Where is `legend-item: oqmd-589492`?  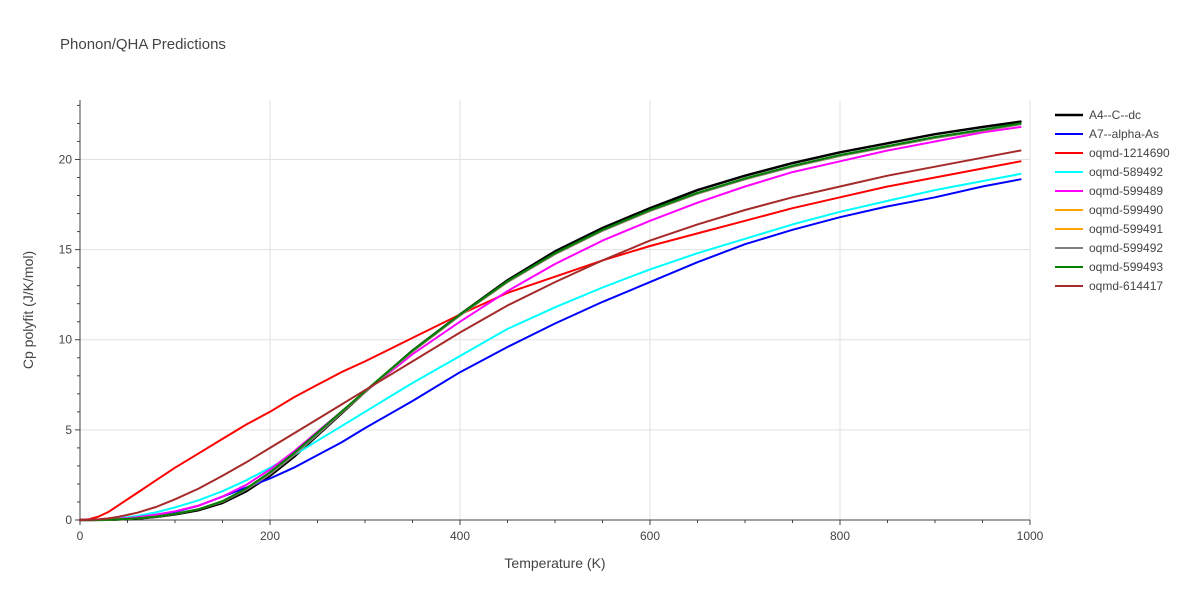 legend-item: oqmd-589492 is located at coordinates (1109, 172).